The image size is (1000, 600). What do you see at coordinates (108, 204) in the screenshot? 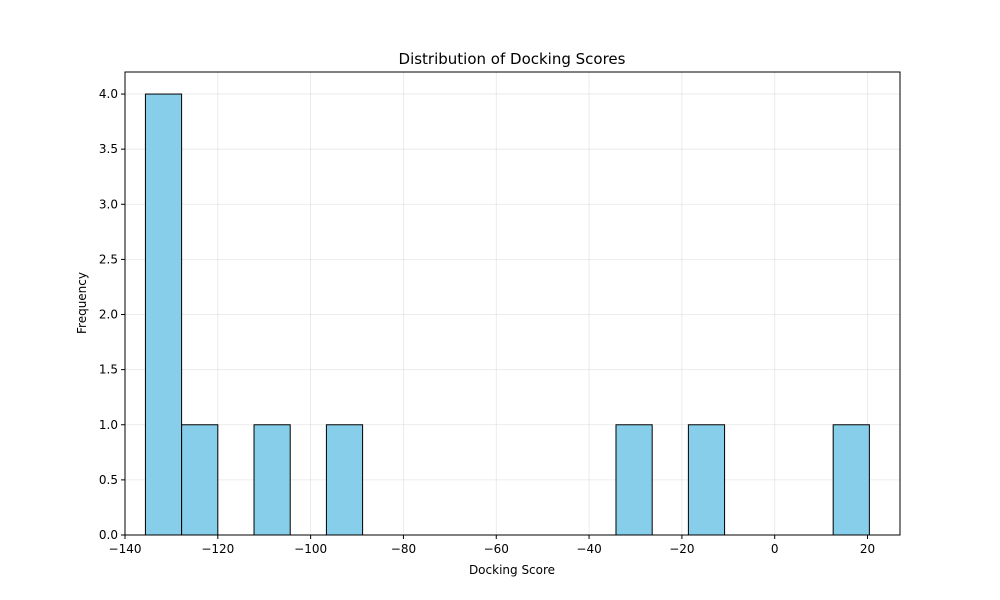
I see `y-tick-label: 3.0` at bounding box center [108, 204].